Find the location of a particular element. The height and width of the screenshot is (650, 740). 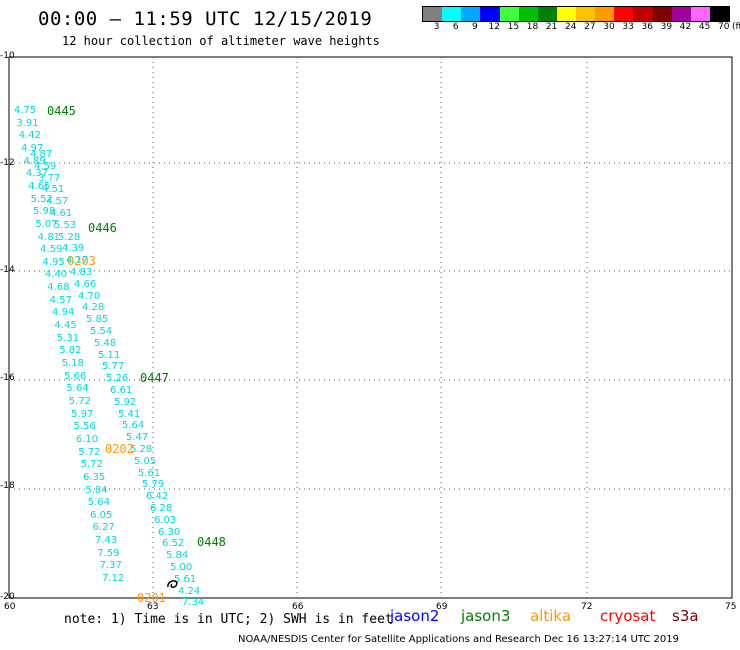

track-time-label: 0201 is located at coordinates (151, 598).